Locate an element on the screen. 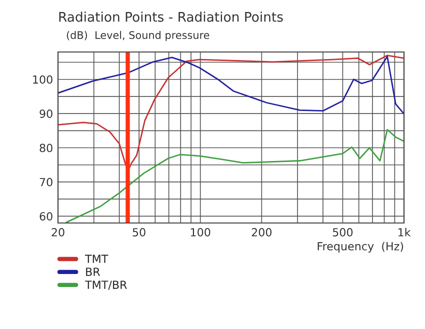 This screenshot has height=329, width=425. y-tick-label: 90 is located at coordinates (46, 114).